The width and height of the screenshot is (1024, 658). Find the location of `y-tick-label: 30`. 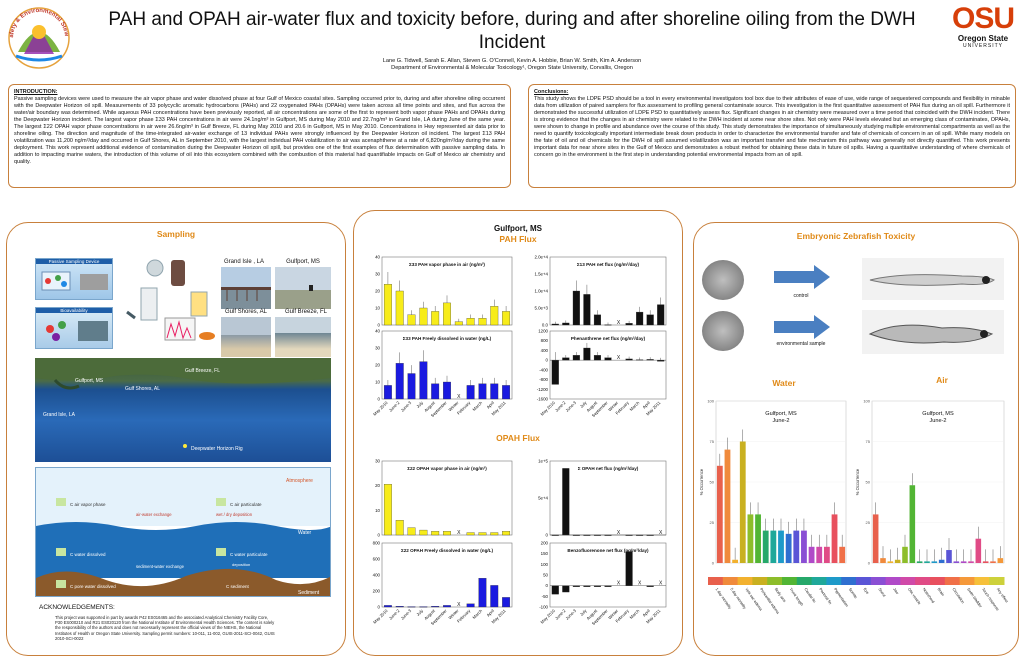

y-tick-label: 30 is located at coordinates (377, 461).